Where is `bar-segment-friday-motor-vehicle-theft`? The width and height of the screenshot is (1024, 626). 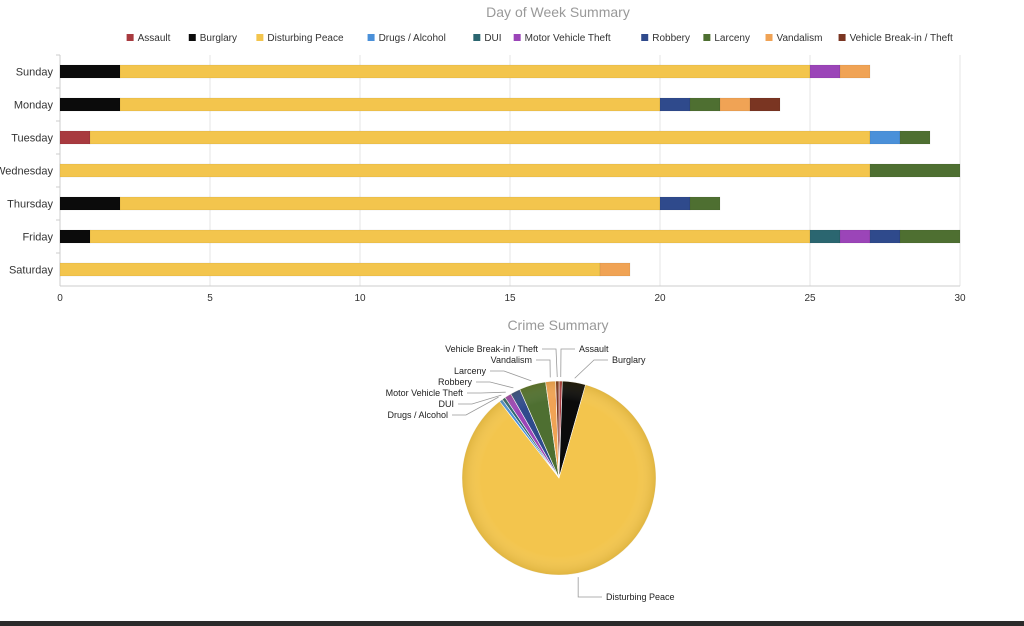 bar-segment-friday-motor-vehicle-theft is located at coordinates (855, 236).